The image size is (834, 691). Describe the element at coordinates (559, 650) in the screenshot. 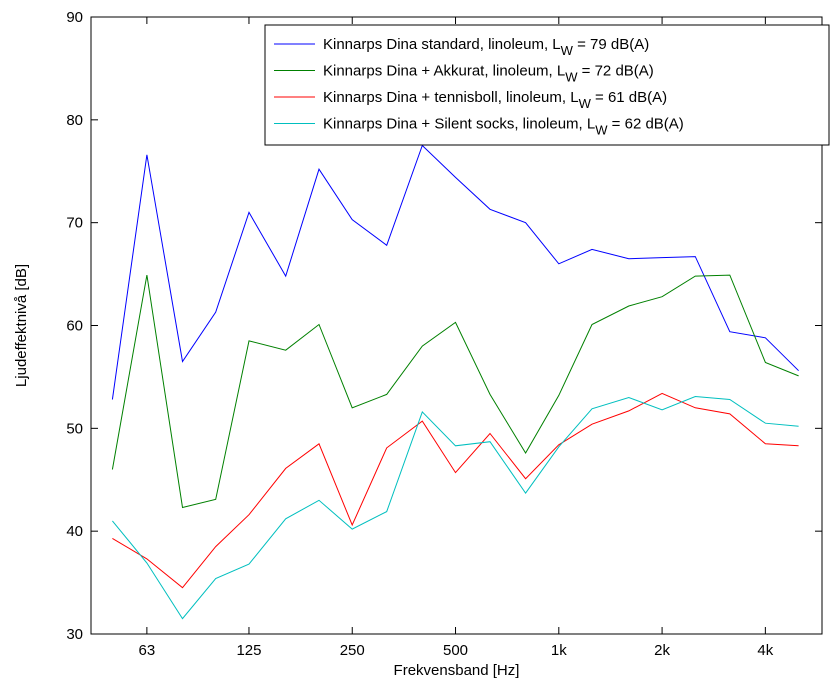

I see `x-tick-label: 1k` at that location.